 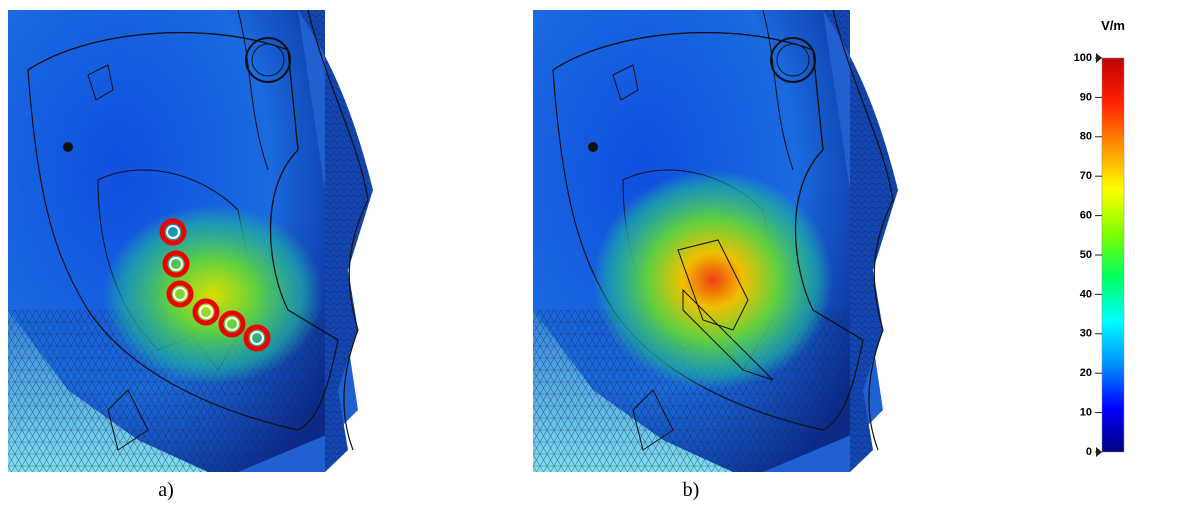 What do you see at coordinates (1086, 294) in the screenshot?
I see `tick-label: 40` at bounding box center [1086, 294].